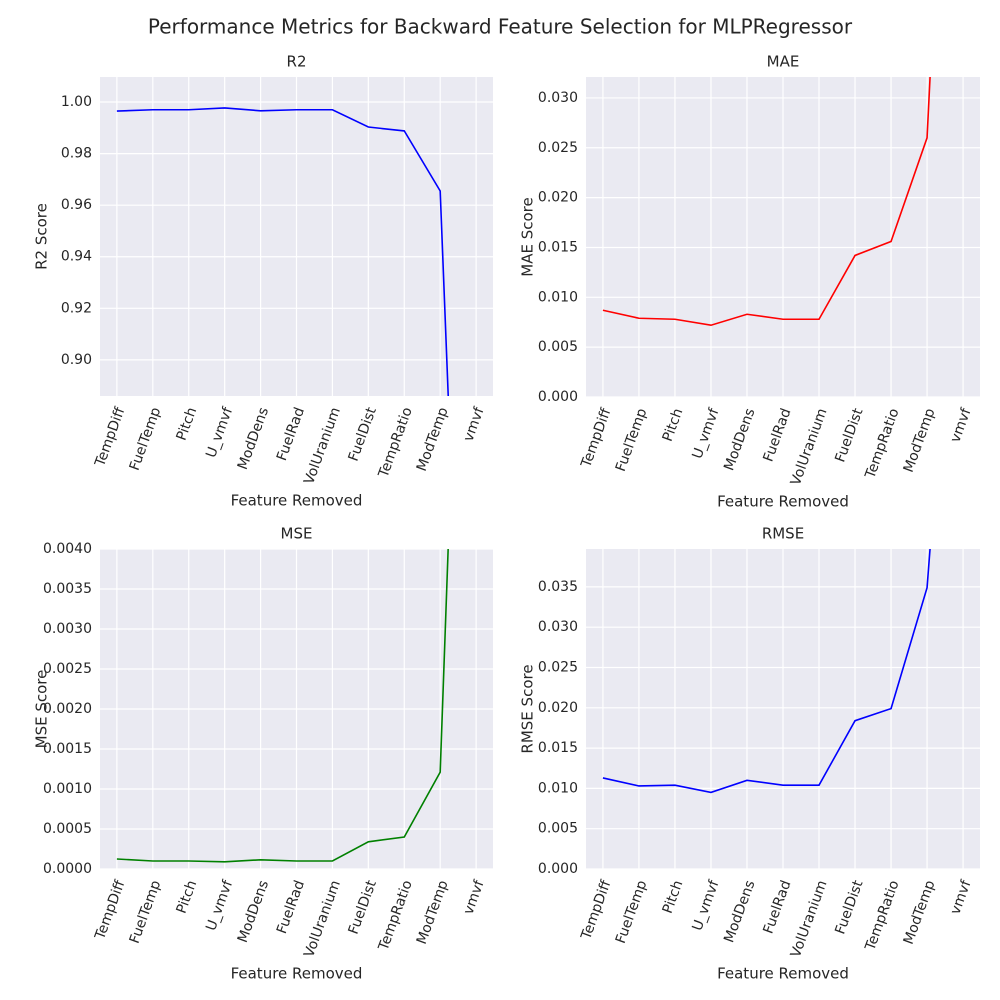 This screenshot has width=1000, height=1000. What do you see at coordinates (67, 789) in the screenshot?
I see `y-tick-label: 0.0010` at bounding box center [67, 789].